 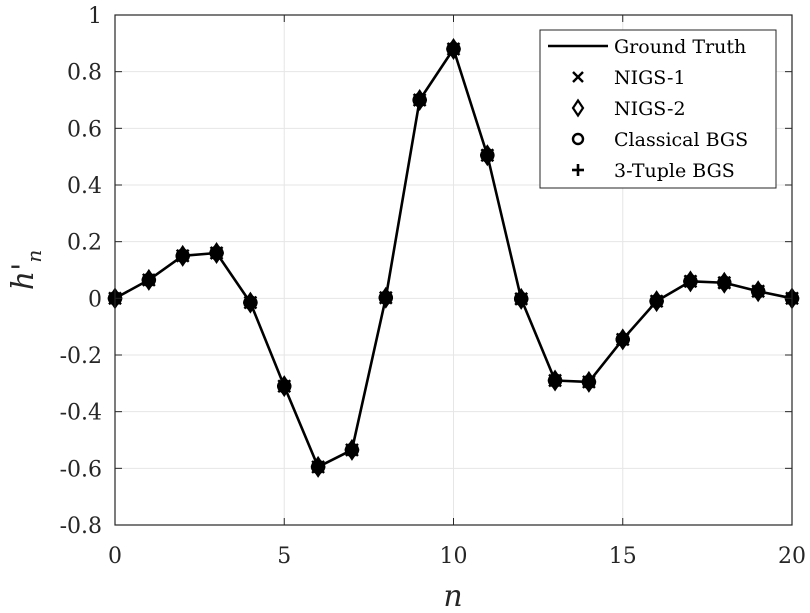 I want to click on y-tick-label: 0.8, so click(x=84, y=73).